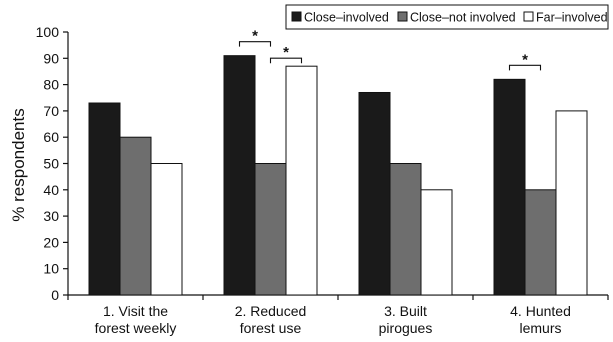 The height and width of the screenshot is (342, 613). What do you see at coordinates (51, 58) in the screenshot?
I see `y-tick-label: 90` at bounding box center [51, 58].